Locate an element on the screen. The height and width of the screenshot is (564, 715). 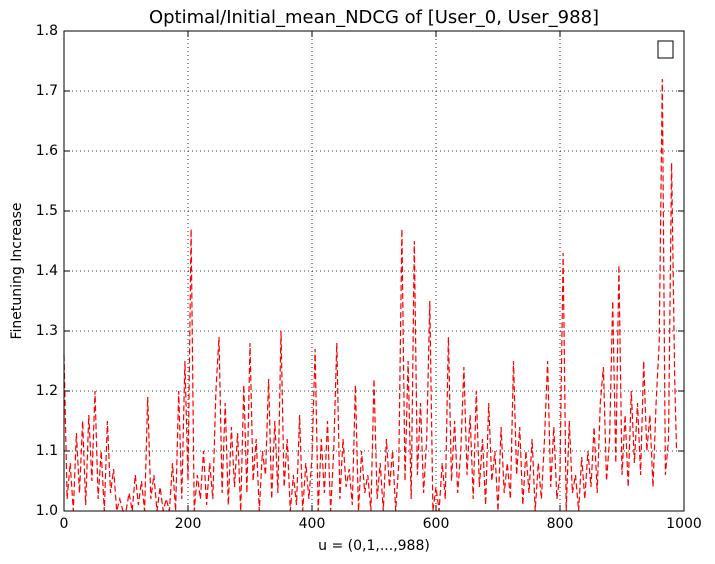
y-tick-label: 1.2 is located at coordinates (47, 391).